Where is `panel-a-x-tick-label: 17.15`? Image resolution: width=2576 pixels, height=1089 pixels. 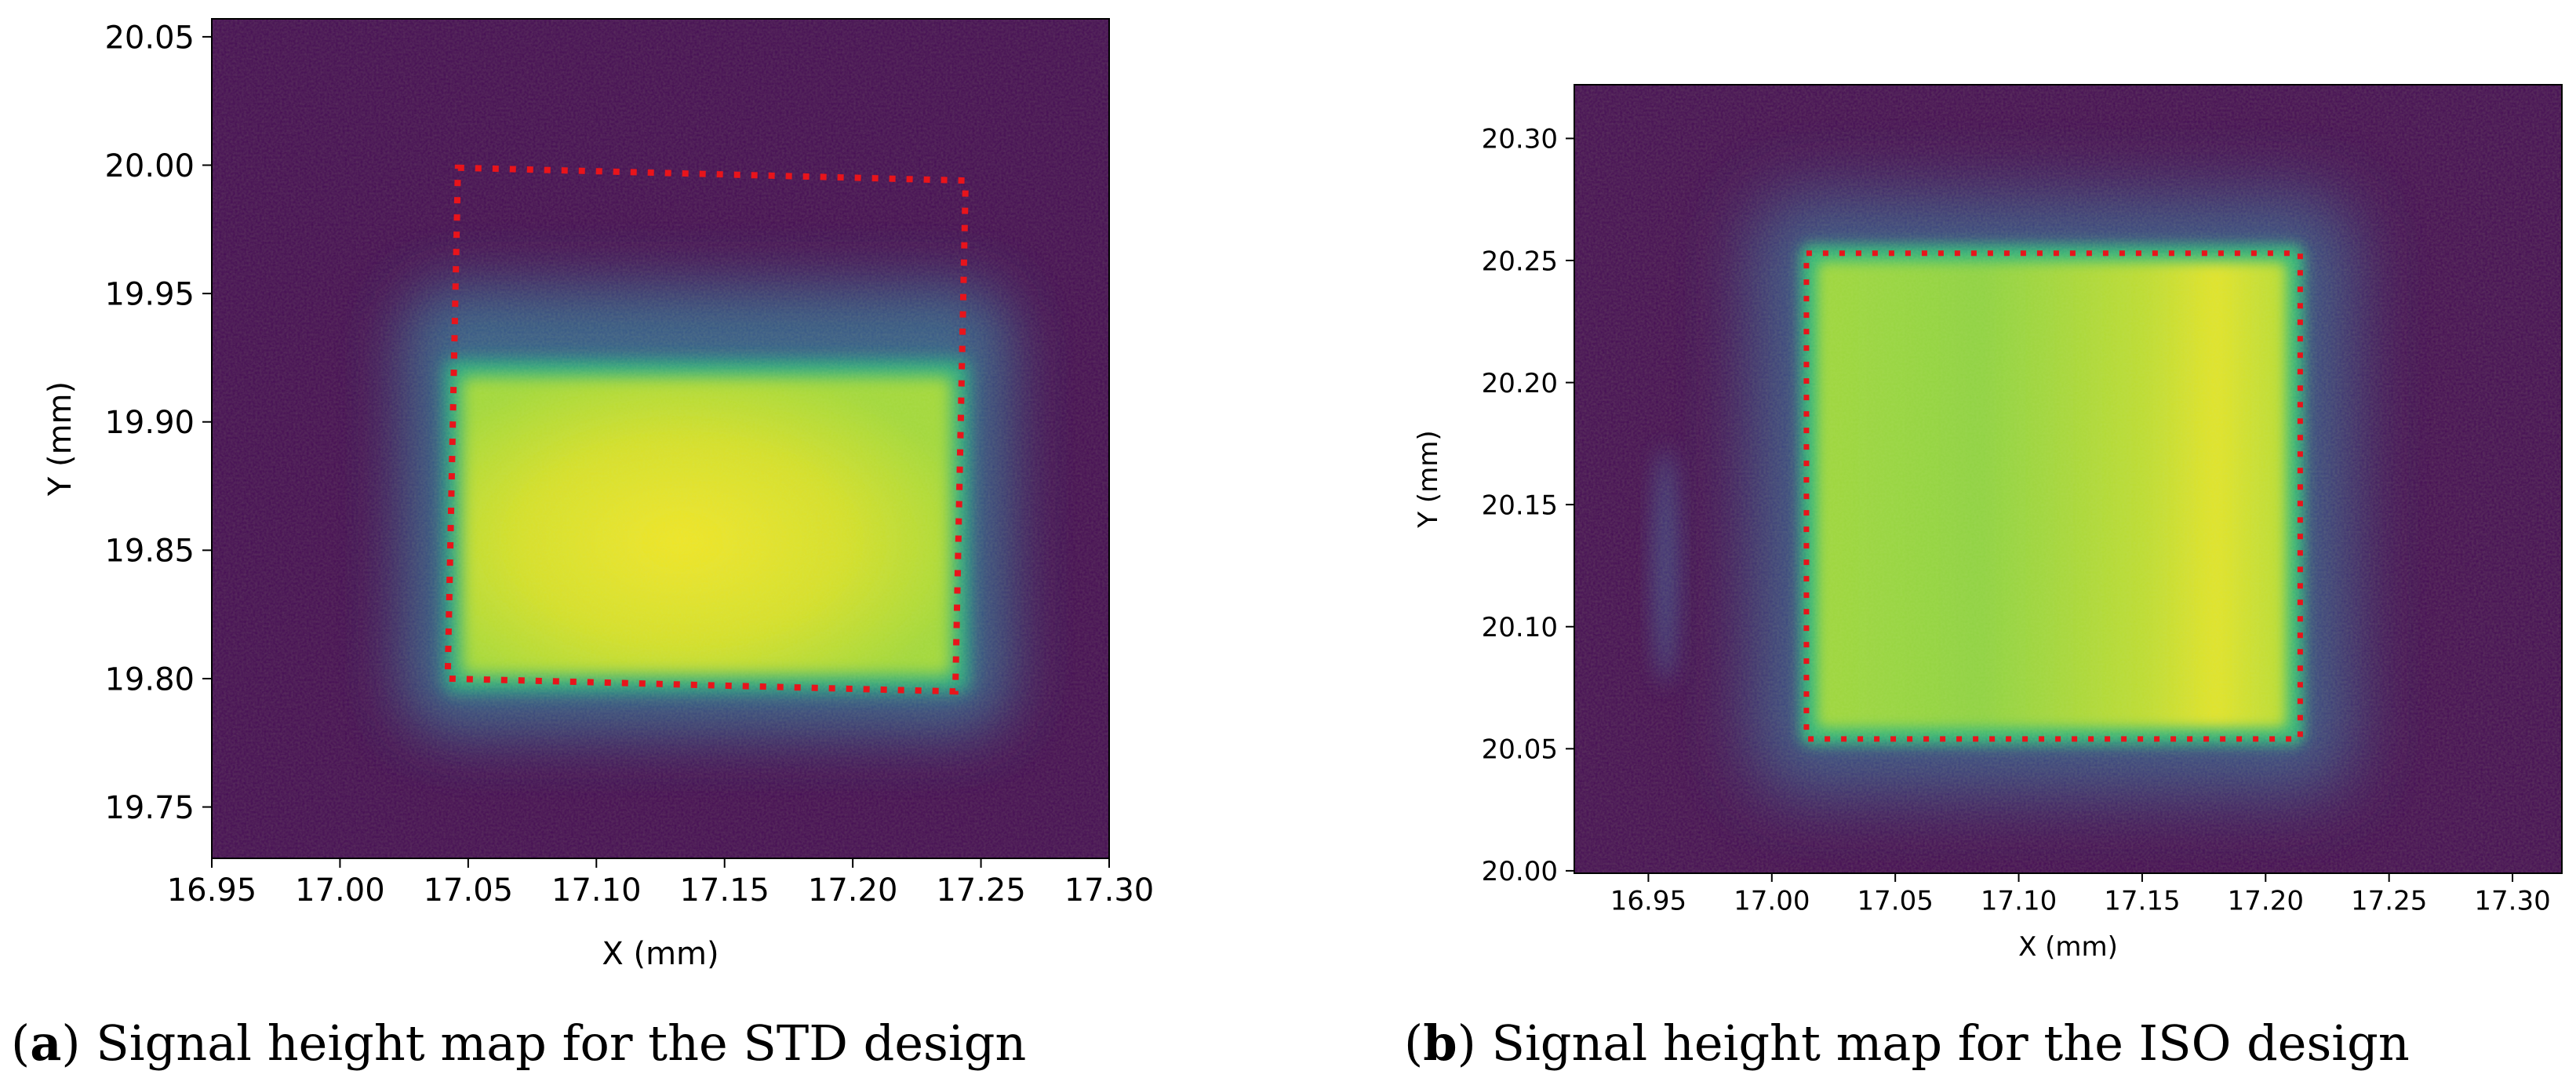
panel-a-x-tick-label: 17.15 is located at coordinates (724, 891).